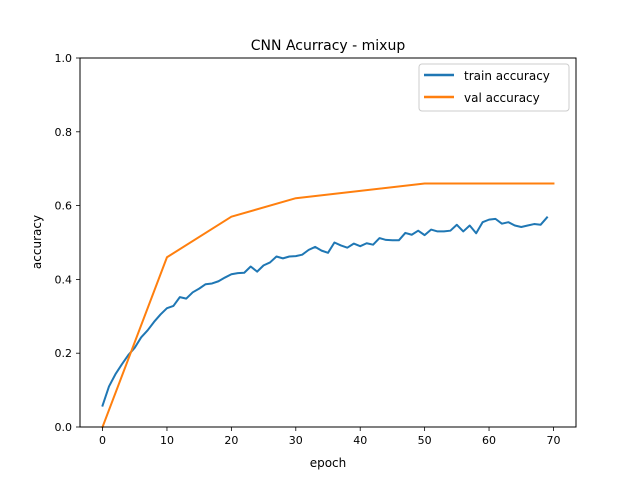  Describe the element at coordinates (507, 76) in the screenshot. I see `legend-label-train-accuracy: train accuracy` at that location.